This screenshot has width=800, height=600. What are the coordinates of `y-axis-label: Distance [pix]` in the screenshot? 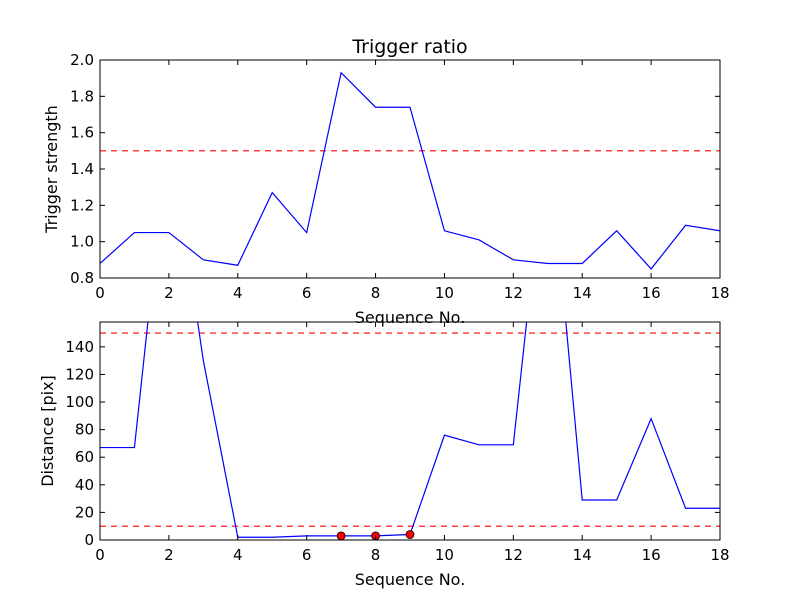 It's located at (47, 431).